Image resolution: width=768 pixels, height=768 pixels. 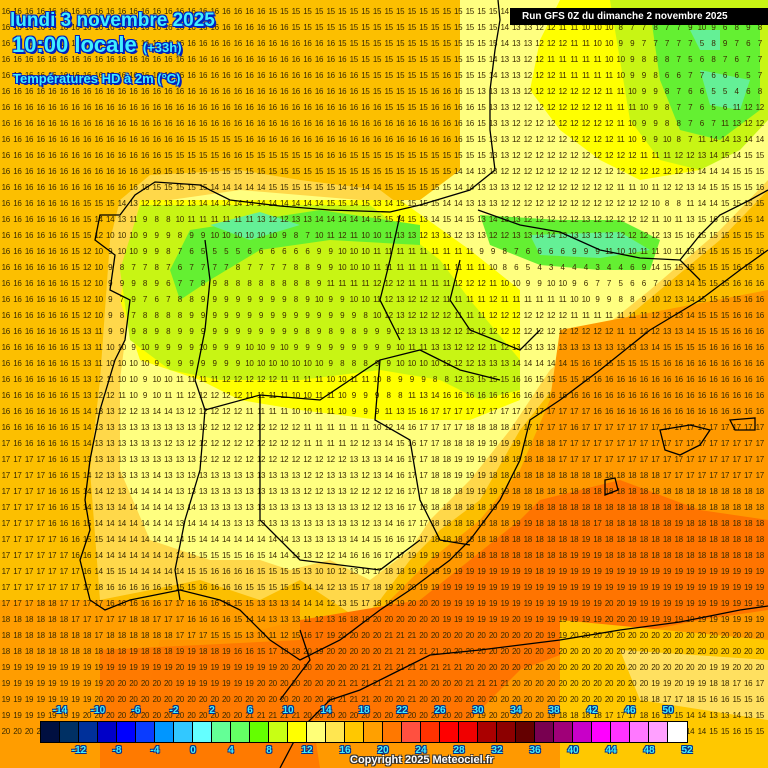 What do you see at coordinates (402, 710) in the screenshot?
I see `scale-label-top: 22` at bounding box center [402, 710].